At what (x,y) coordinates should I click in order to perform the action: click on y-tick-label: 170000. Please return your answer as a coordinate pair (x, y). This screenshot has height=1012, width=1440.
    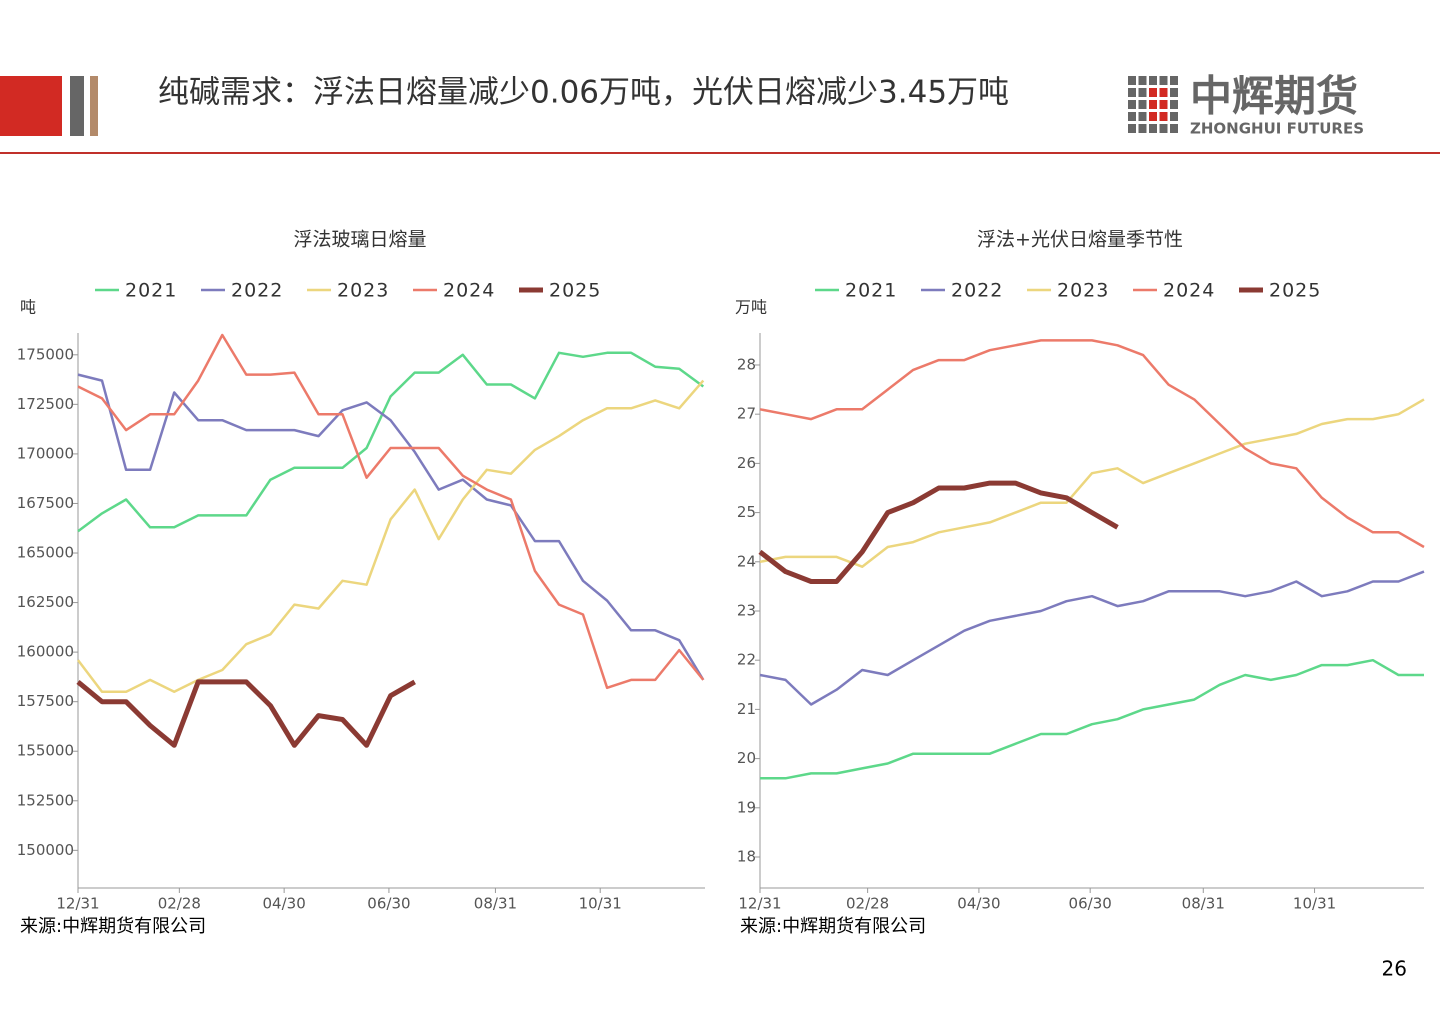
    Looking at the image, I should click on (45, 453).